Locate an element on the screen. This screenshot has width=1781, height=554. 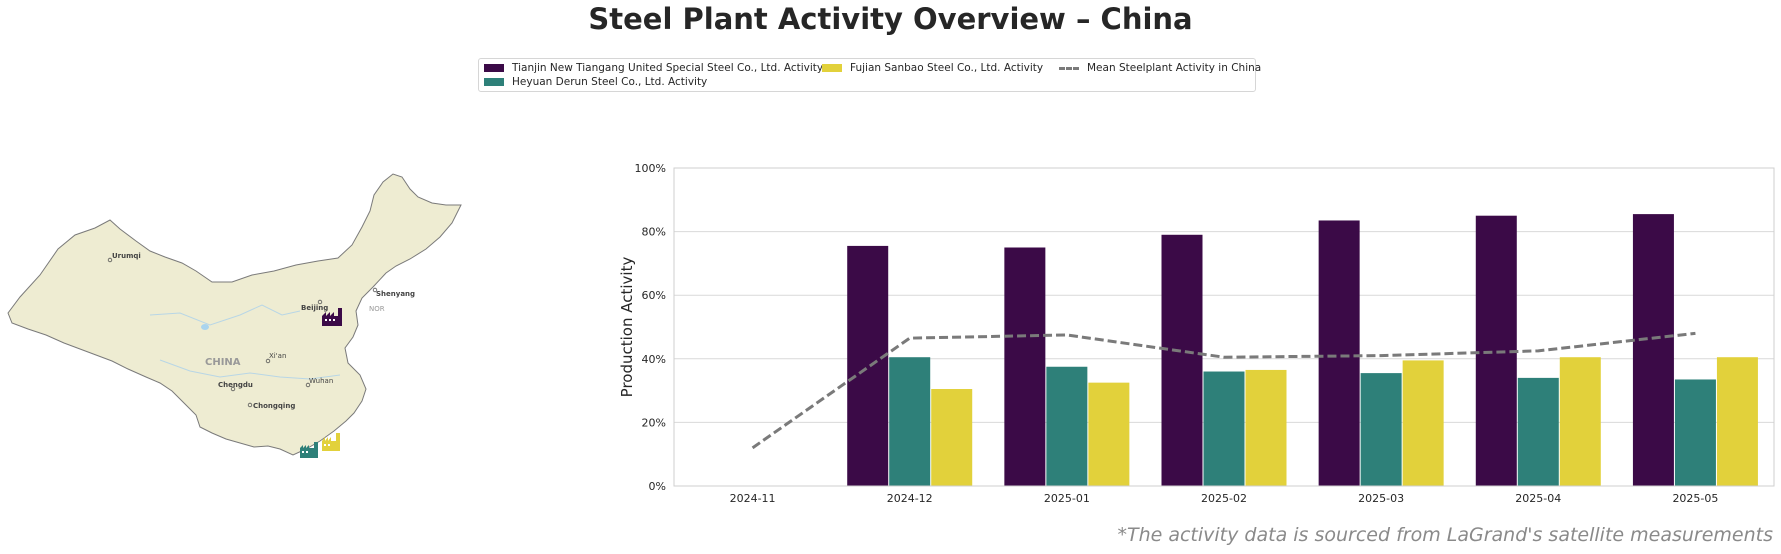
city-beijing: Beijing is located at coordinates (314, 305).